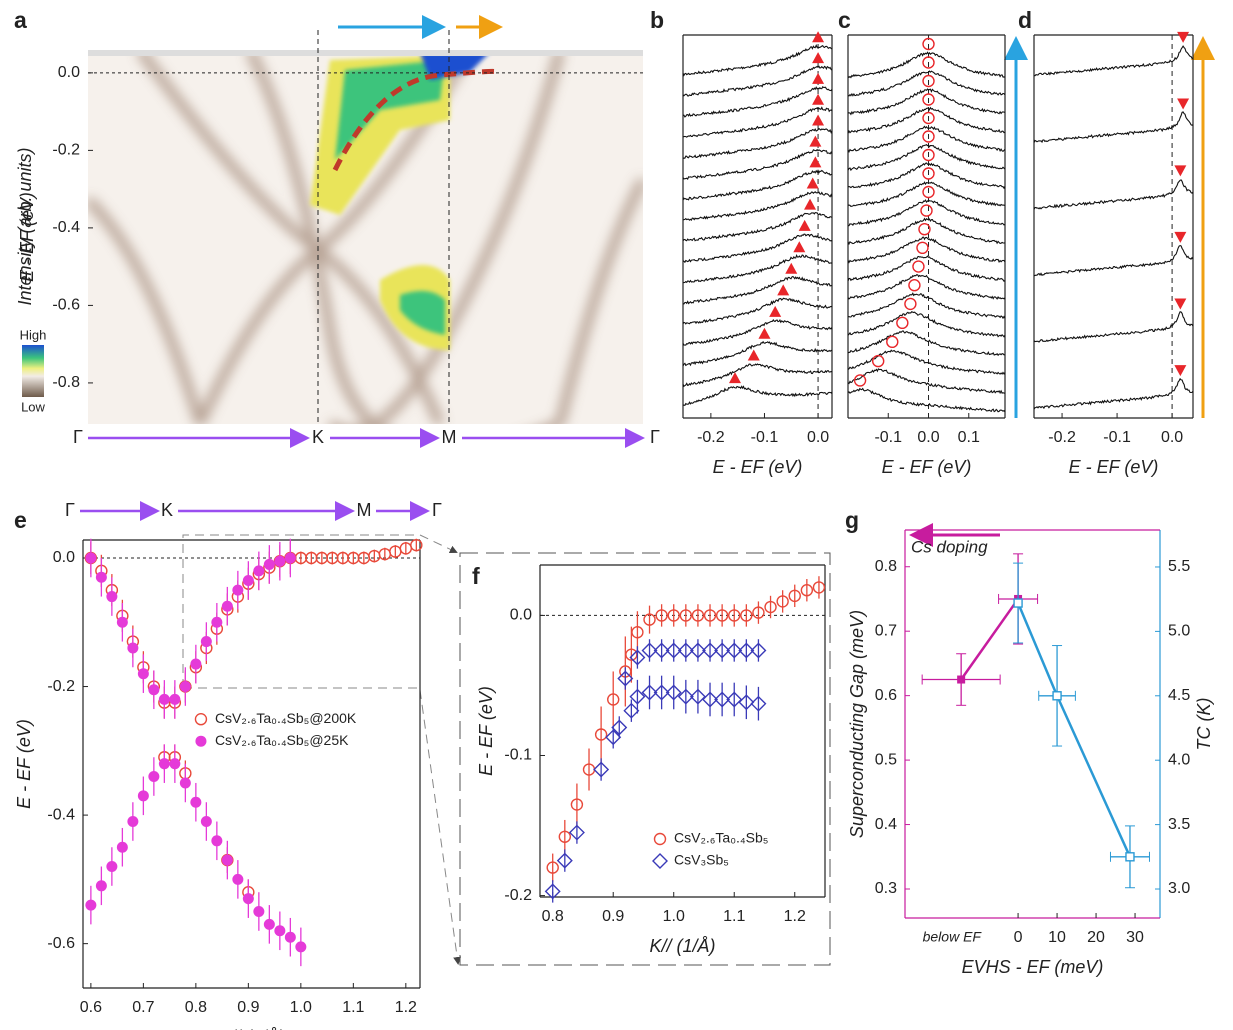  What do you see at coordinates (721, 838) in the screenshot?
I see `legend-label: CsV₂.₆Ta₀.₄Sb₅` at bounding box center [721, 838].